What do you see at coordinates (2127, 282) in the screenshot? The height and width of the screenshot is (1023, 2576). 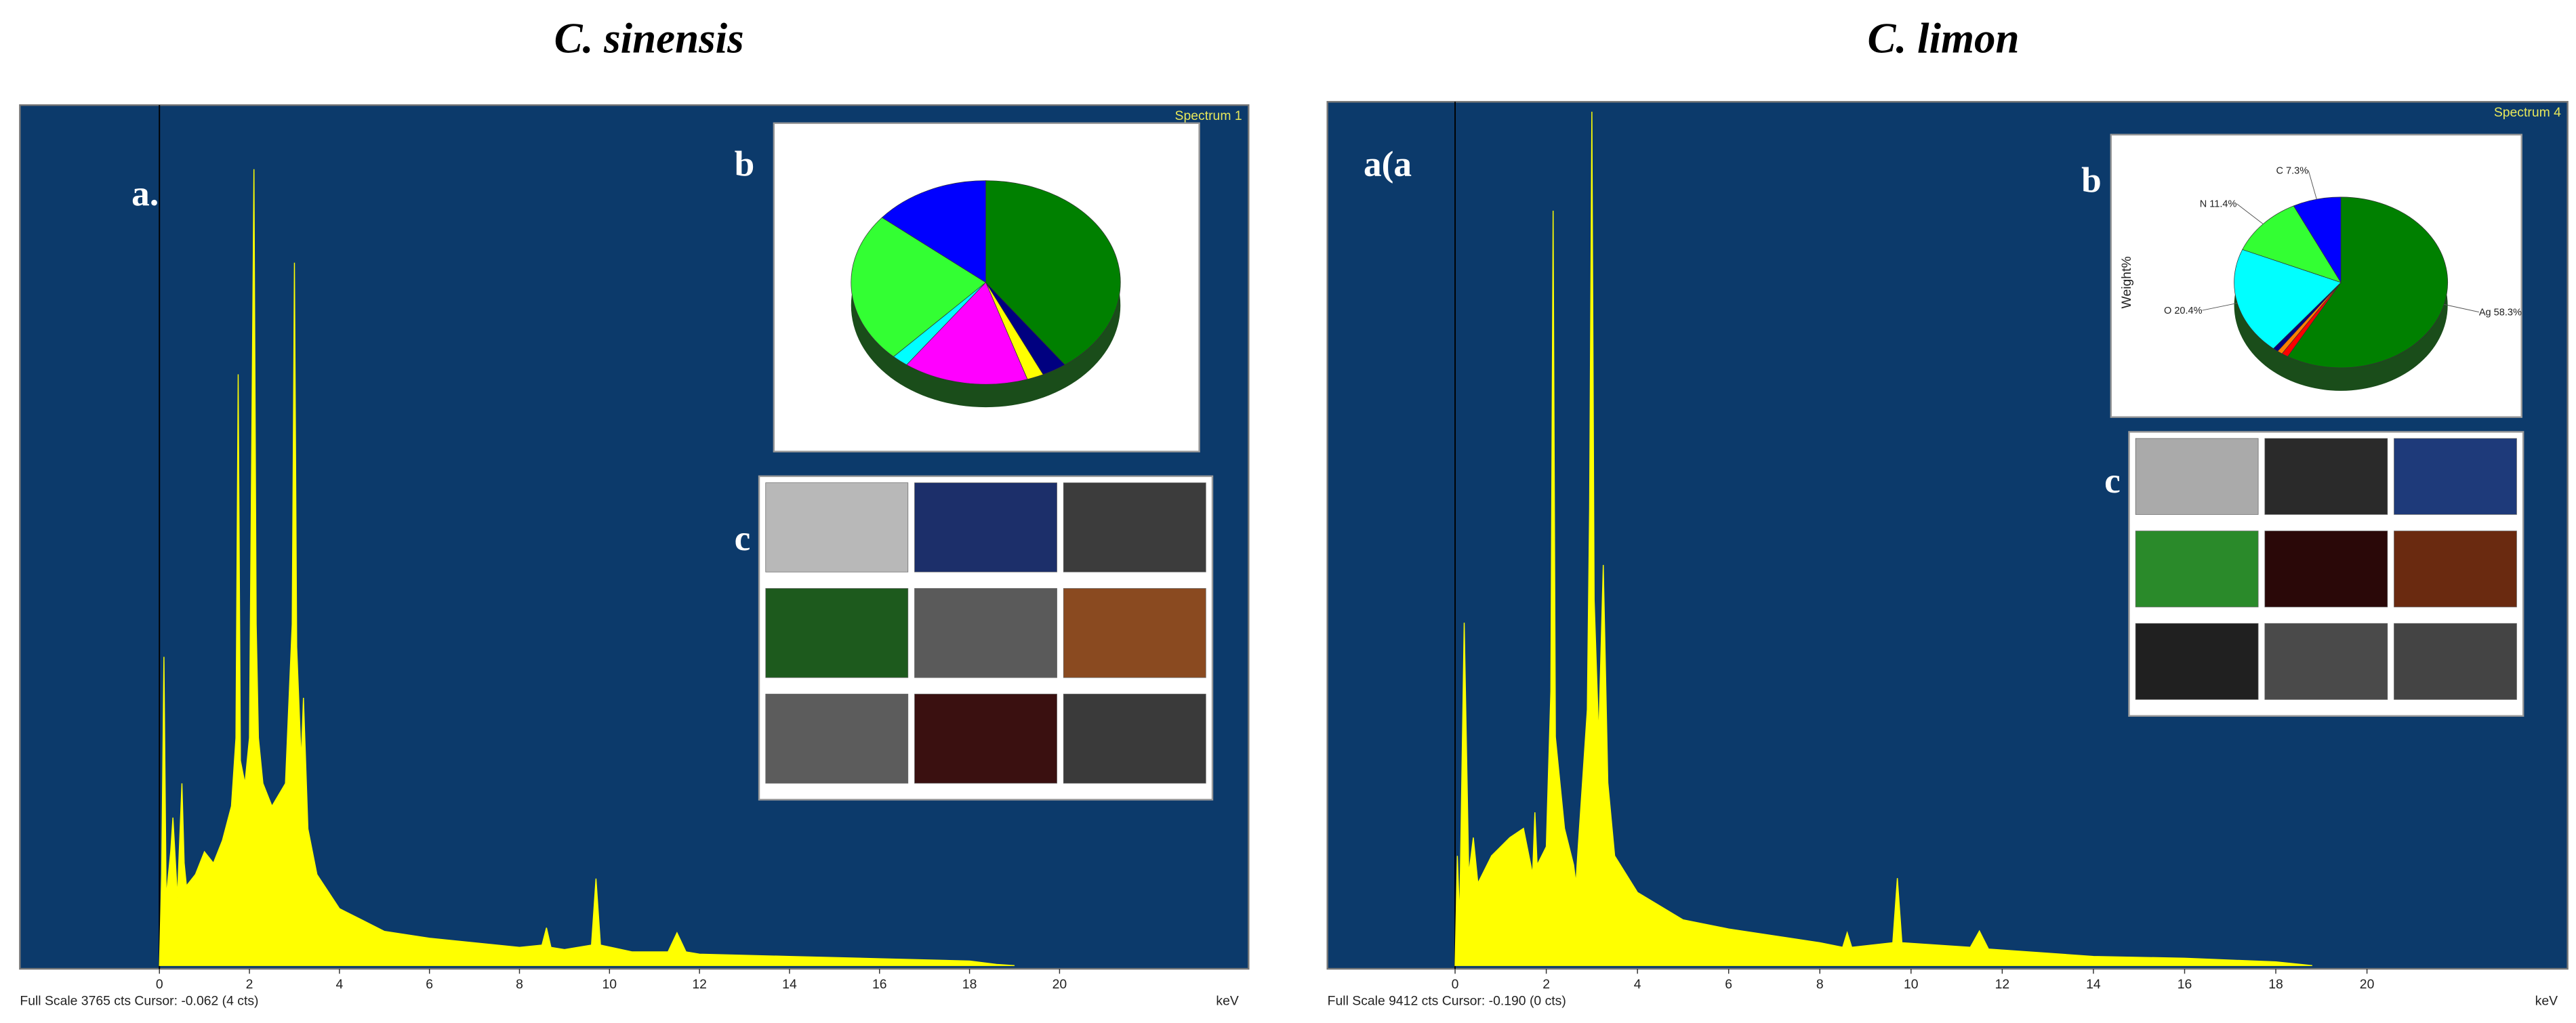 I see `pie-axis-label: Weight%` at bounding box center [2127, 282].